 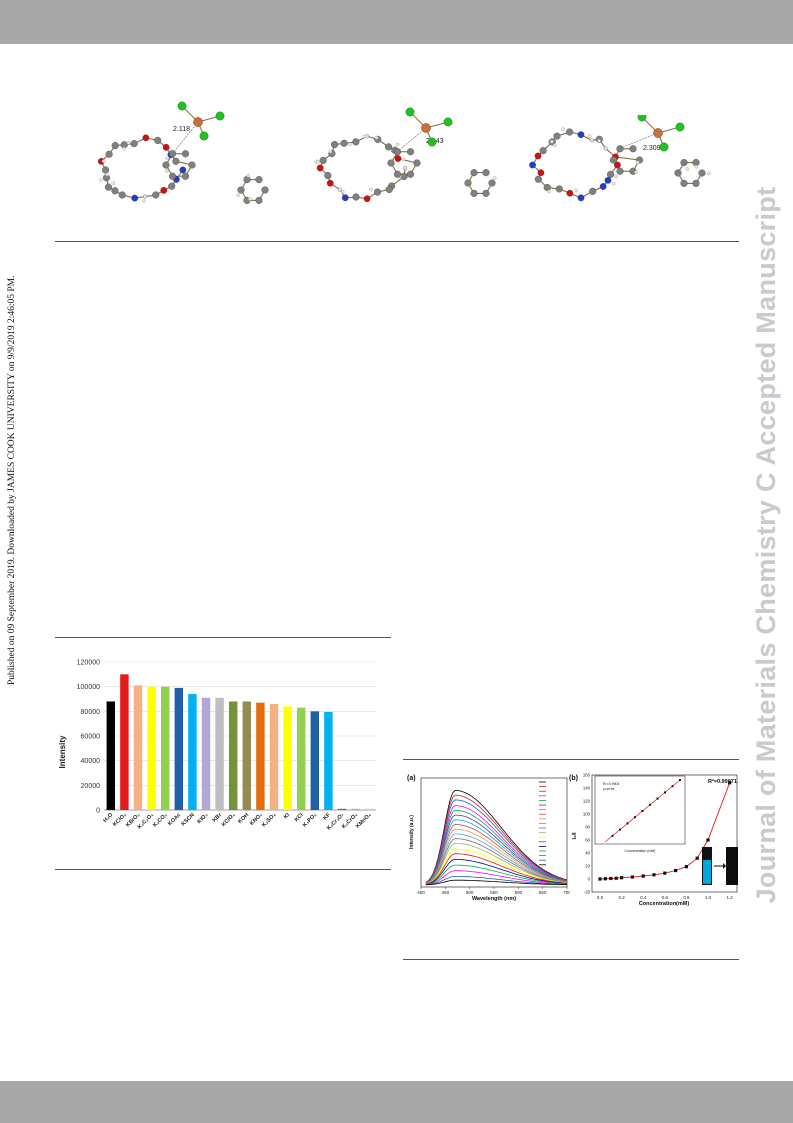 What do you see at coordinates (421, 892) in the screenshot?
I see `x-tick-label: 400` at bounding box center [421, 892].